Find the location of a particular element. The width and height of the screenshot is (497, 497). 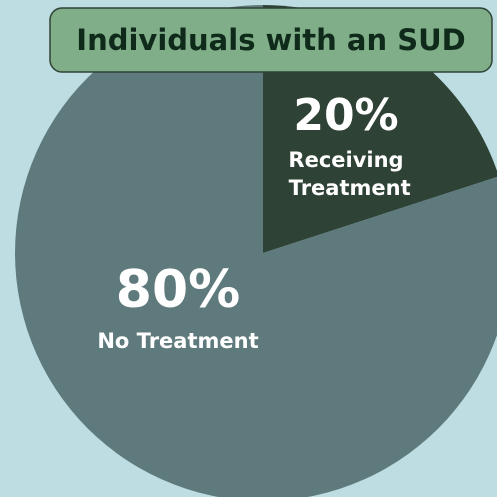

chart-title: Individuals with an SUD is located at coordinates (270, 40).